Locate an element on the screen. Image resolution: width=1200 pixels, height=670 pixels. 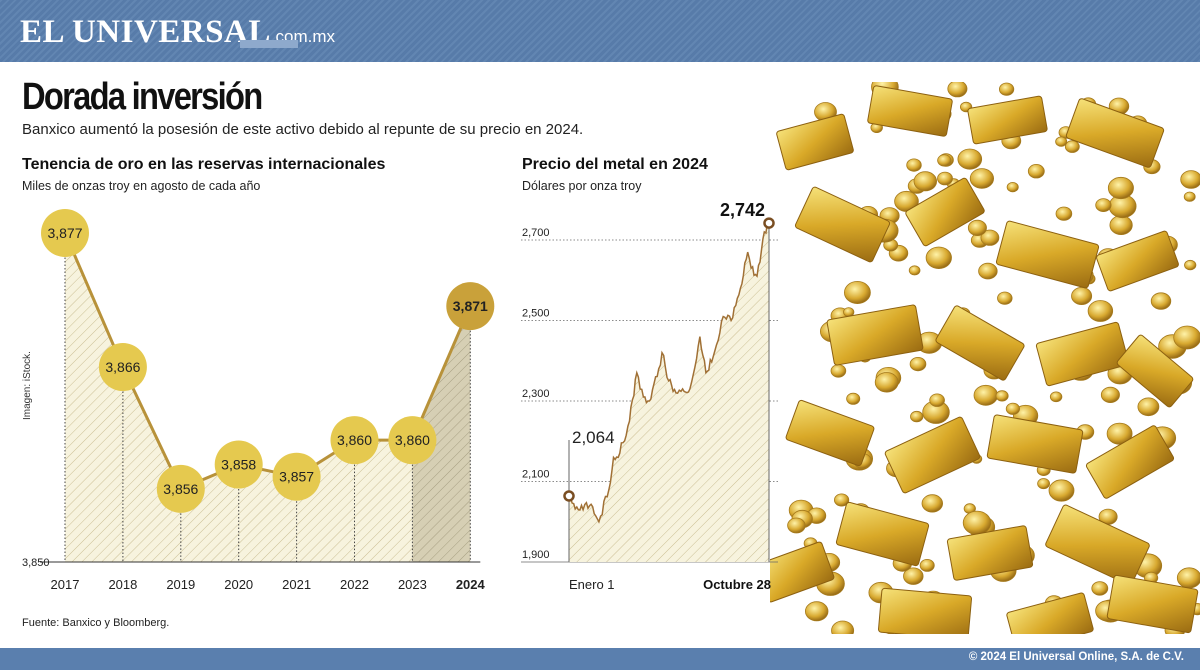
price-tick-label: 2,300 is located at coordinates (536, 394).